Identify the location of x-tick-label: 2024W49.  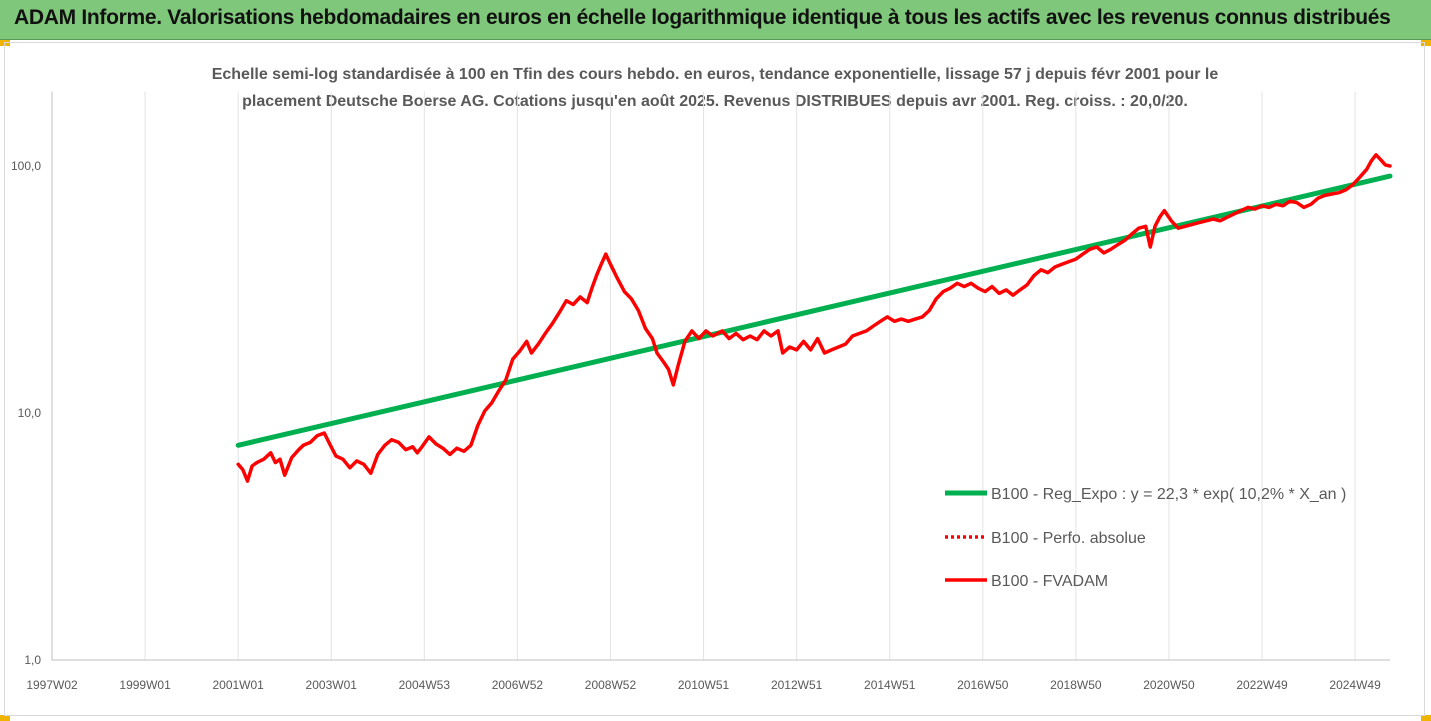
(1355, 685).